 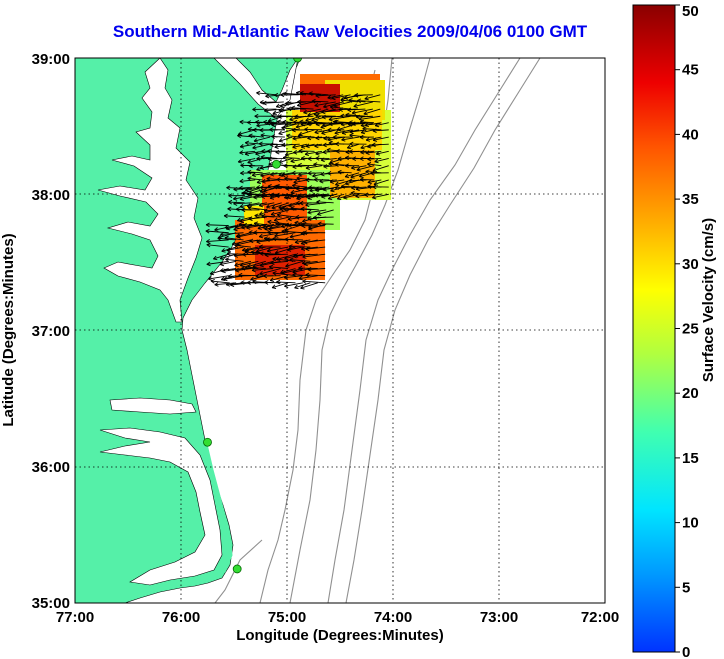 What do you see at coordinates (686, 587) in the screenshot?
I see `colorbar-tick-label: 5` at bounding box center [686, 587].